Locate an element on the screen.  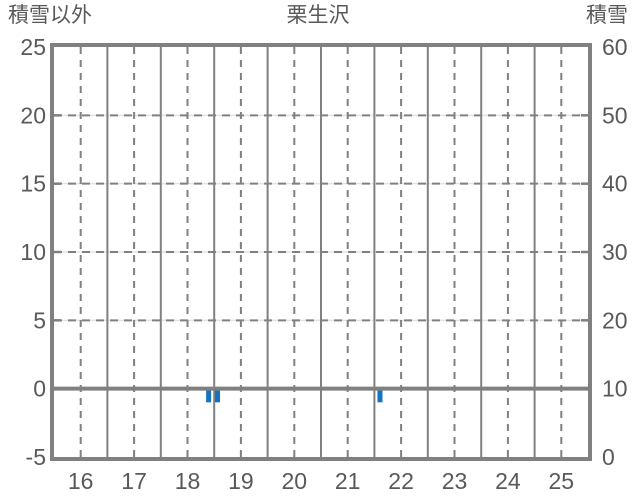
y-right-tick-label: 60 is located at coordinates (615, 47).